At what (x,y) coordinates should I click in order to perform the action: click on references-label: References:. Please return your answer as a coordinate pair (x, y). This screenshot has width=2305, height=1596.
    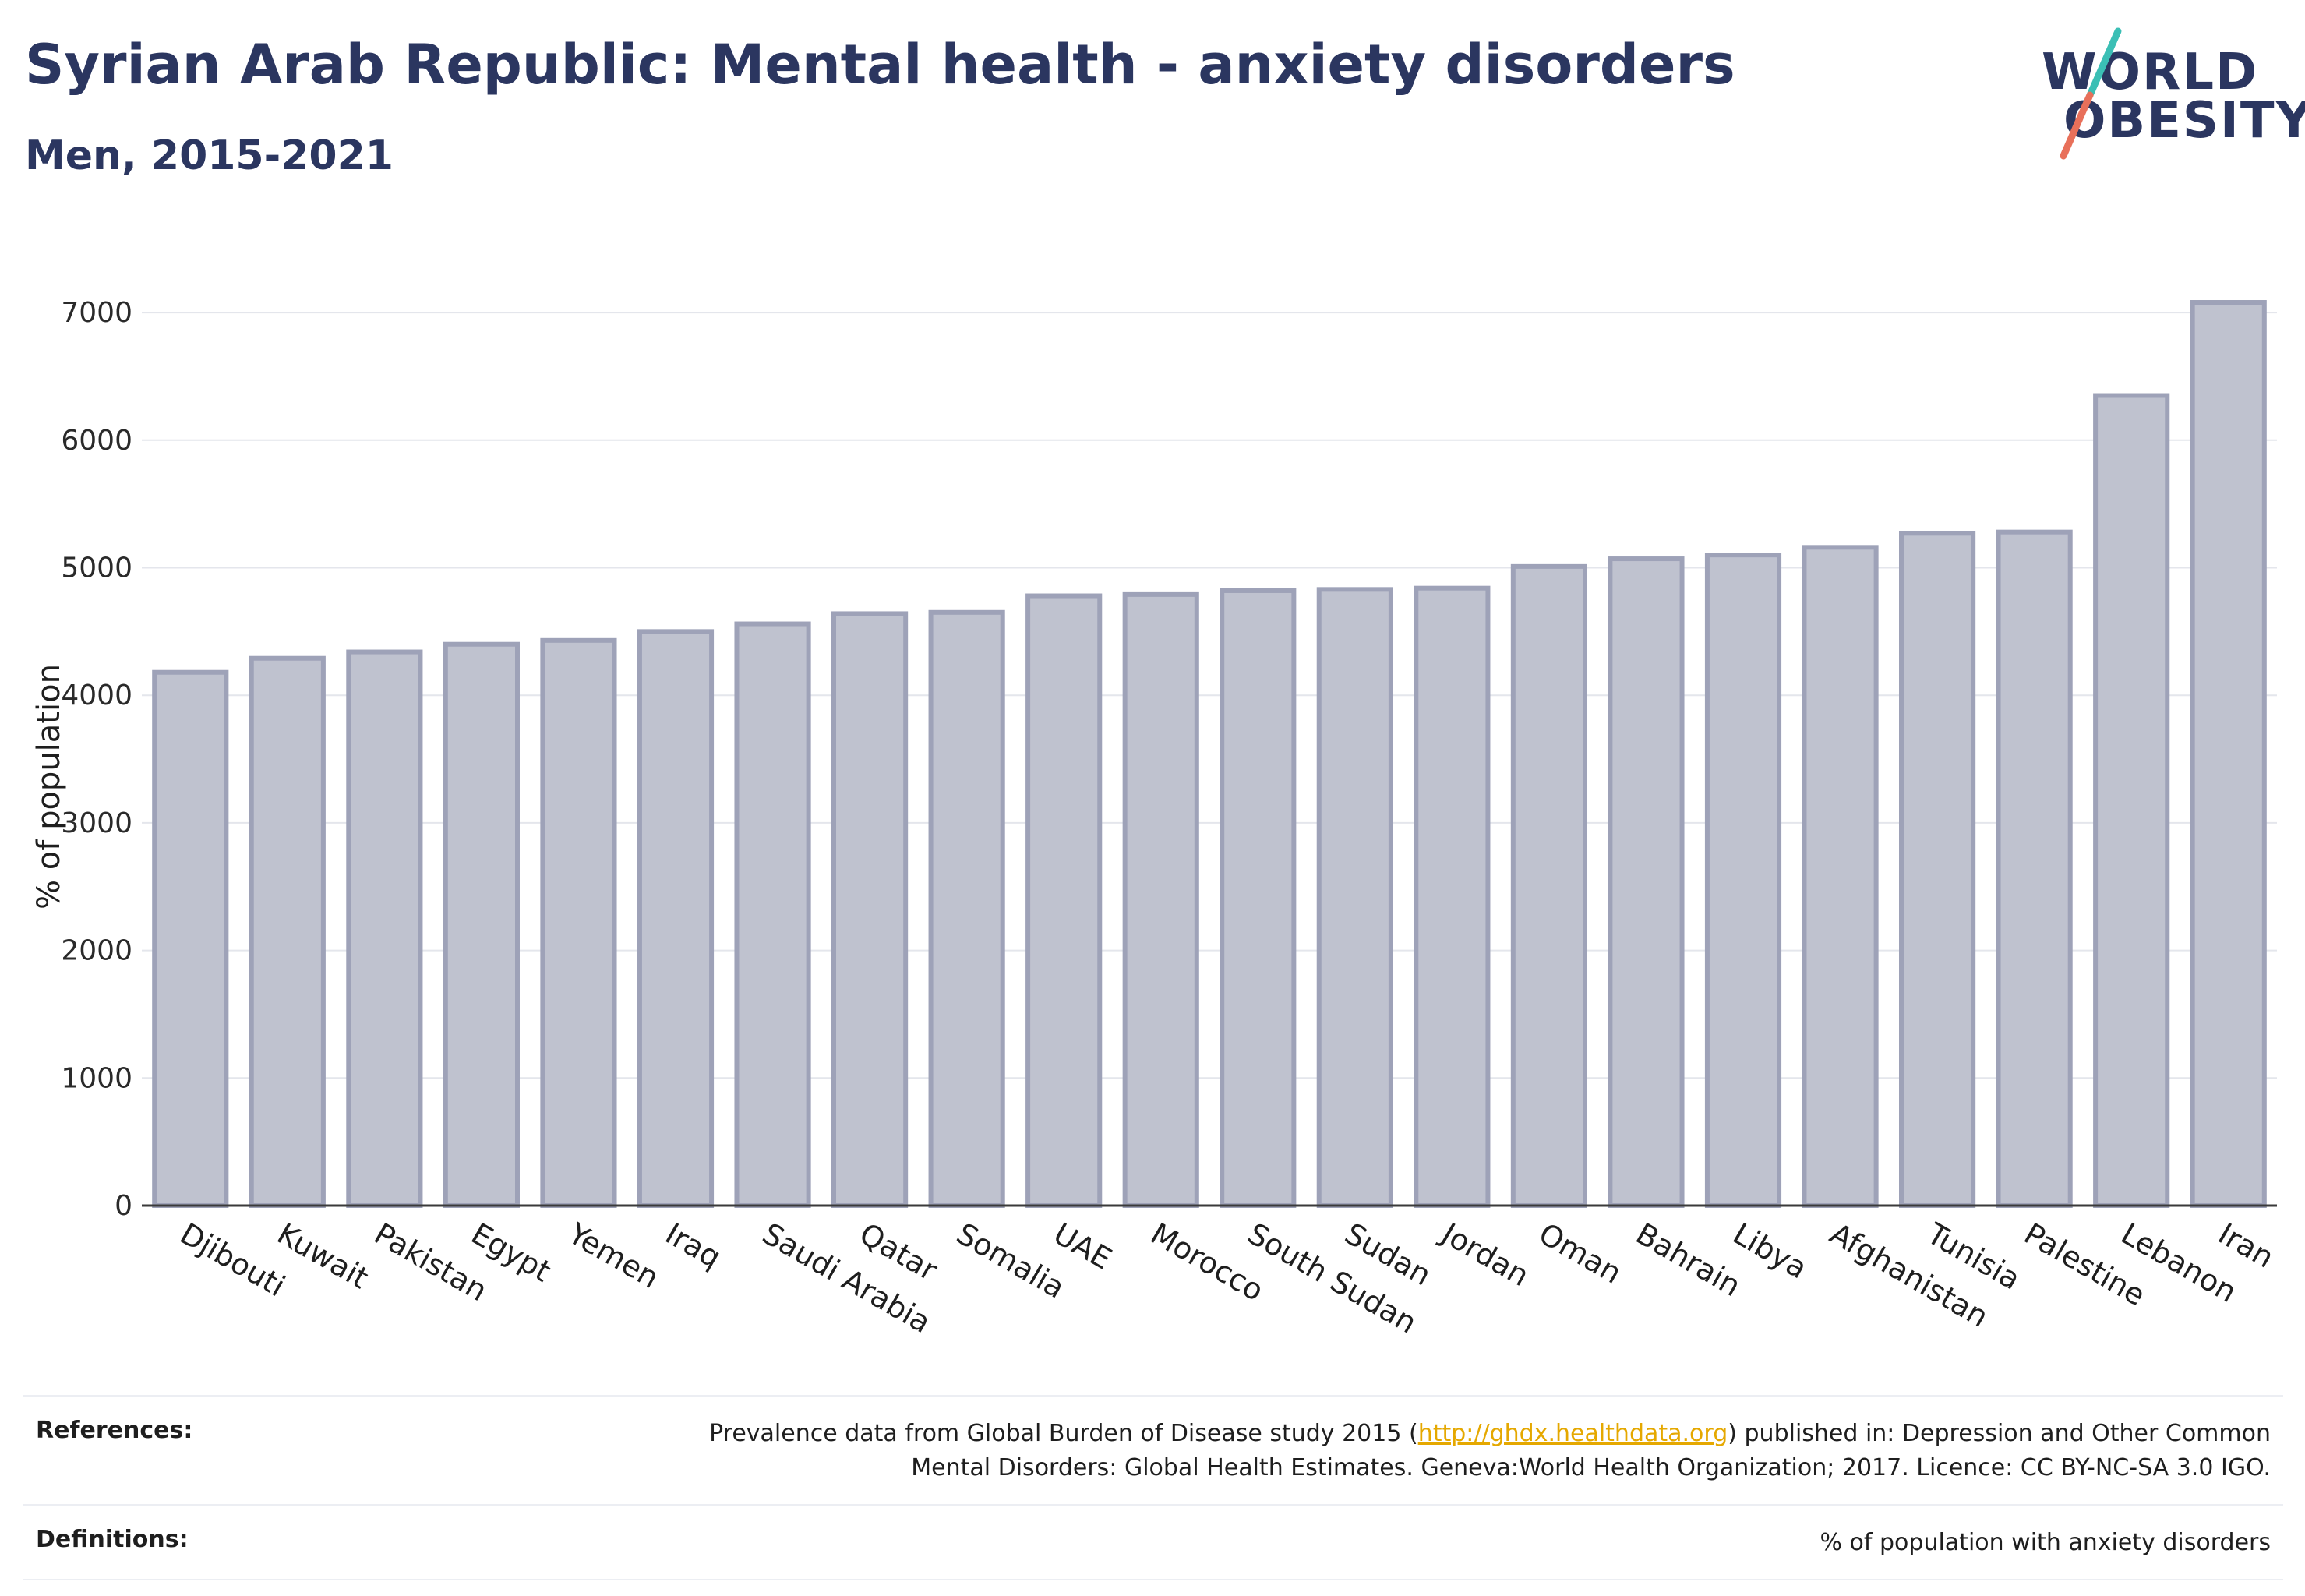
    Looking at the image, I should click on (114, 1430).